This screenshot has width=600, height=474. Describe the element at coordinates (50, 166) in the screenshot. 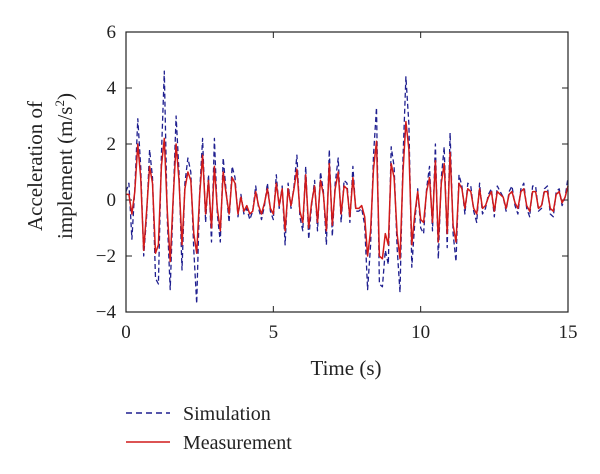

I see `y-axis-label: Acceleration of implement (m/s2)` at that location.